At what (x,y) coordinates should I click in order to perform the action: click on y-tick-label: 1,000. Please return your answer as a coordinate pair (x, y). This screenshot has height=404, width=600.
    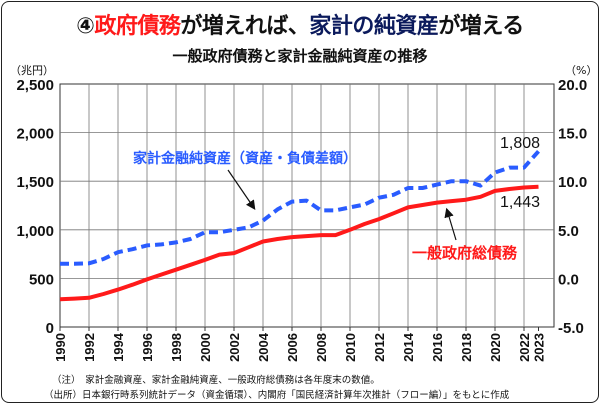
    Looking at the image, I should click on (35, 231).